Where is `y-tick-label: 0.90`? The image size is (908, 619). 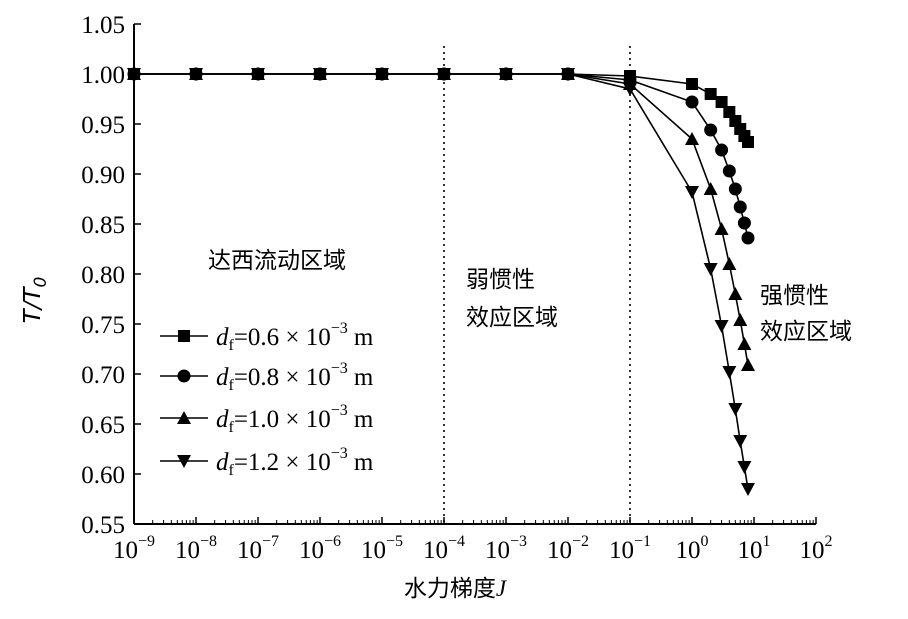 y-tick-label: 0.90 is located at coordinates (103, 175).